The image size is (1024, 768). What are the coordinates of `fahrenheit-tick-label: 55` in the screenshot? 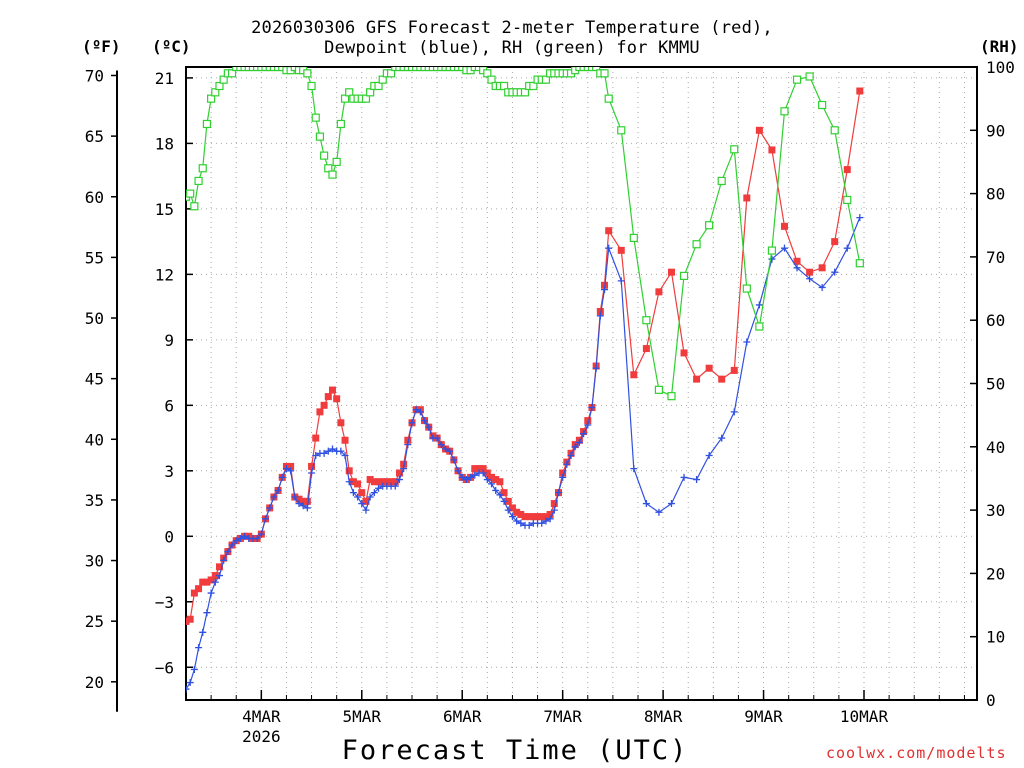 It's located at (94, 257).